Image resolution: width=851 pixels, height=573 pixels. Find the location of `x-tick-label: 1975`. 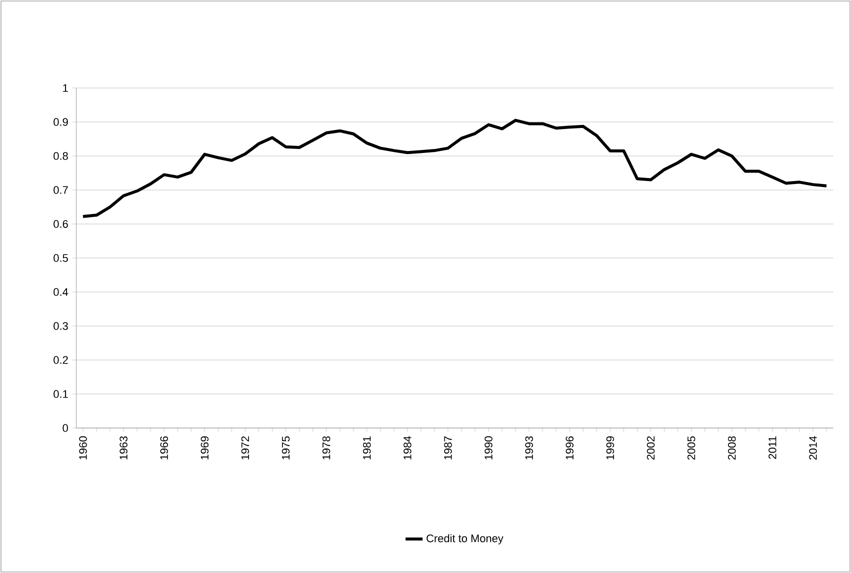

x-tick-label: 1975 is located at coordinates (286, 448).